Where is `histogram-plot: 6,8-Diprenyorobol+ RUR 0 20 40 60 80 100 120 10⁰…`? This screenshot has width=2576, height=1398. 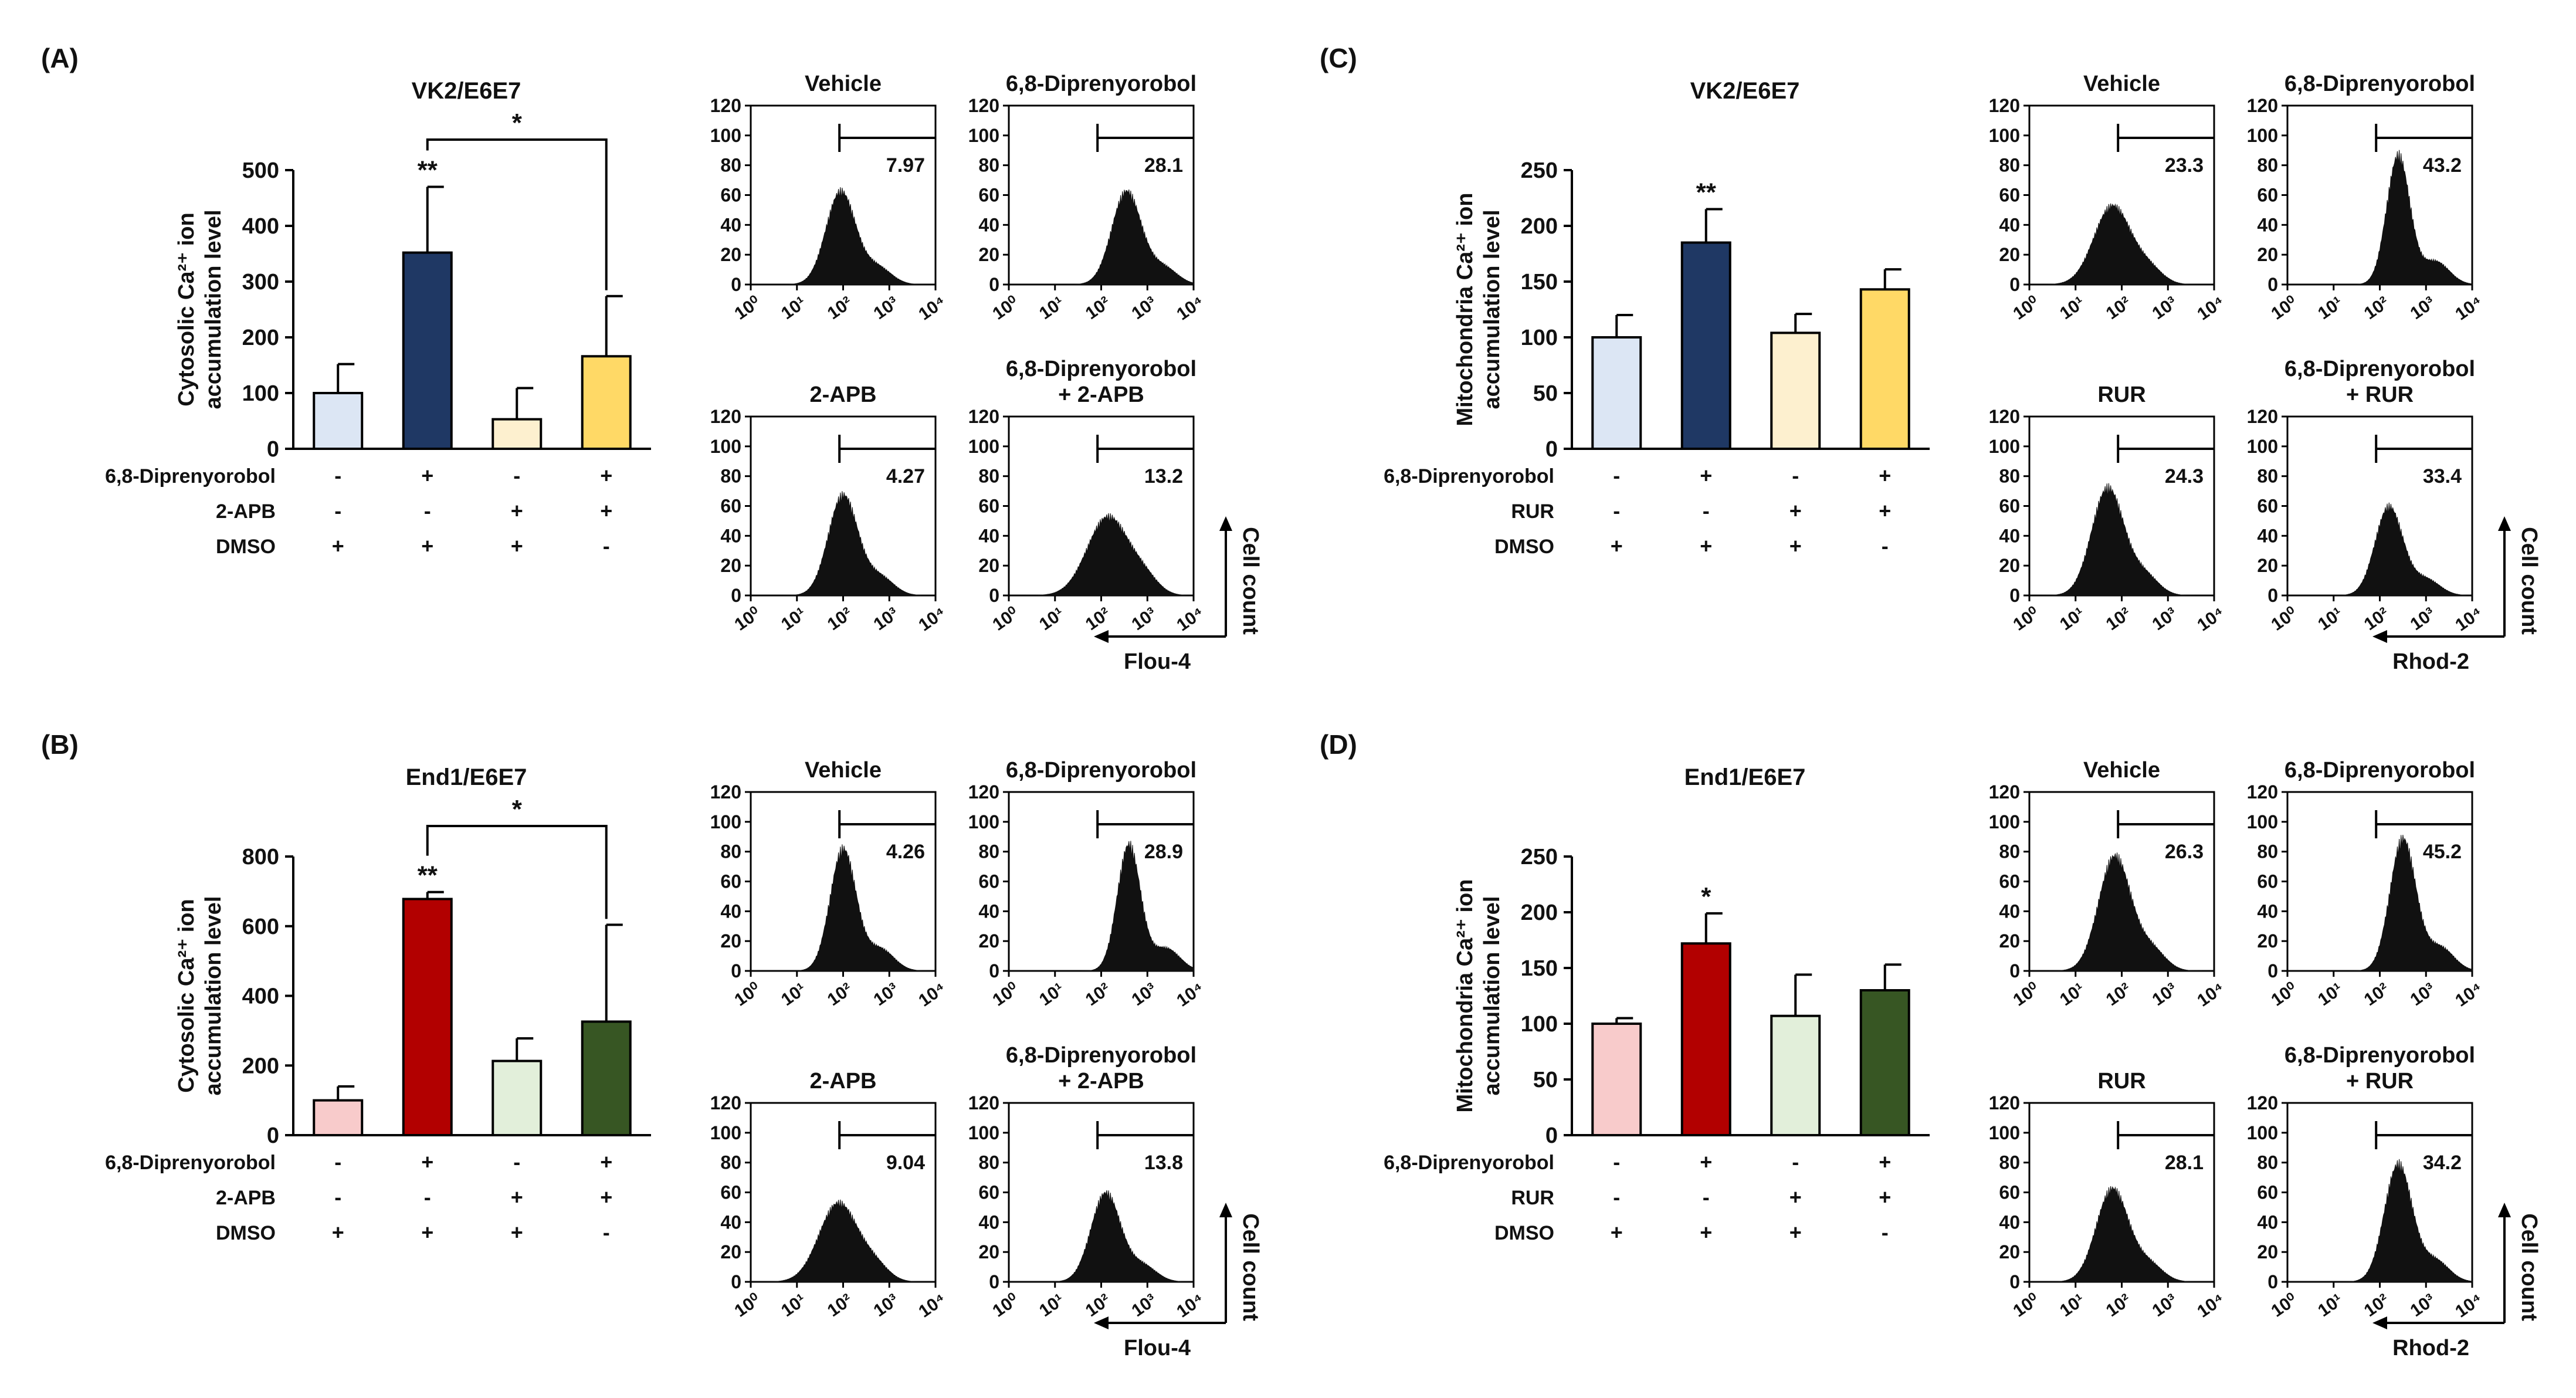
histogram-plot: 6,8-Diprenyorobol+ RUR 0 20 40 60 80 100 120 10⁰… is located at coordinates (2366, 1182).